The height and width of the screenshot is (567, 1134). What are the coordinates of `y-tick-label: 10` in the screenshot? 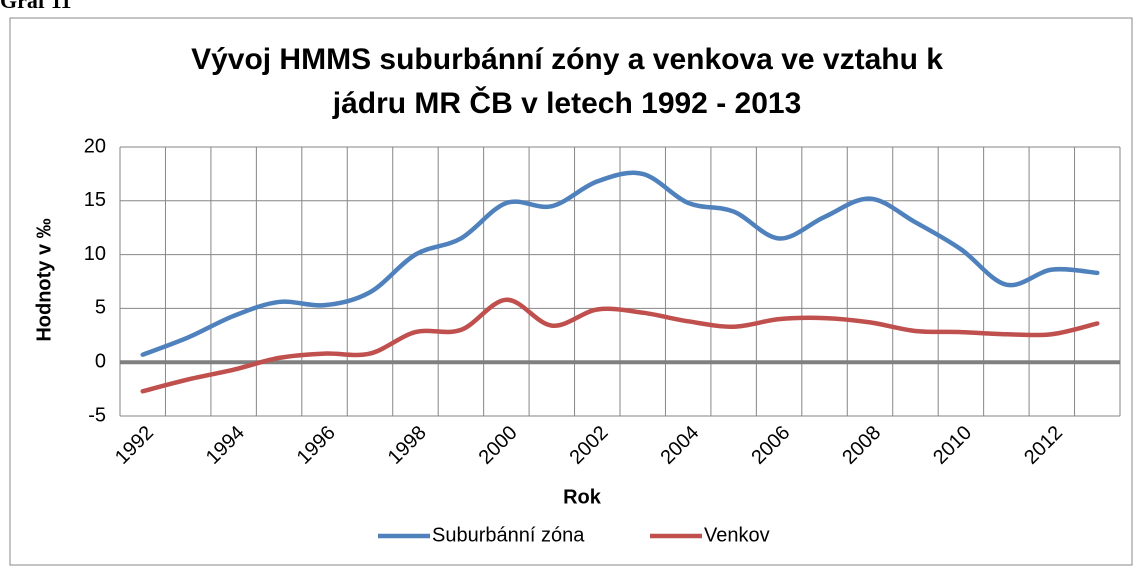 It's located at (95, 254).